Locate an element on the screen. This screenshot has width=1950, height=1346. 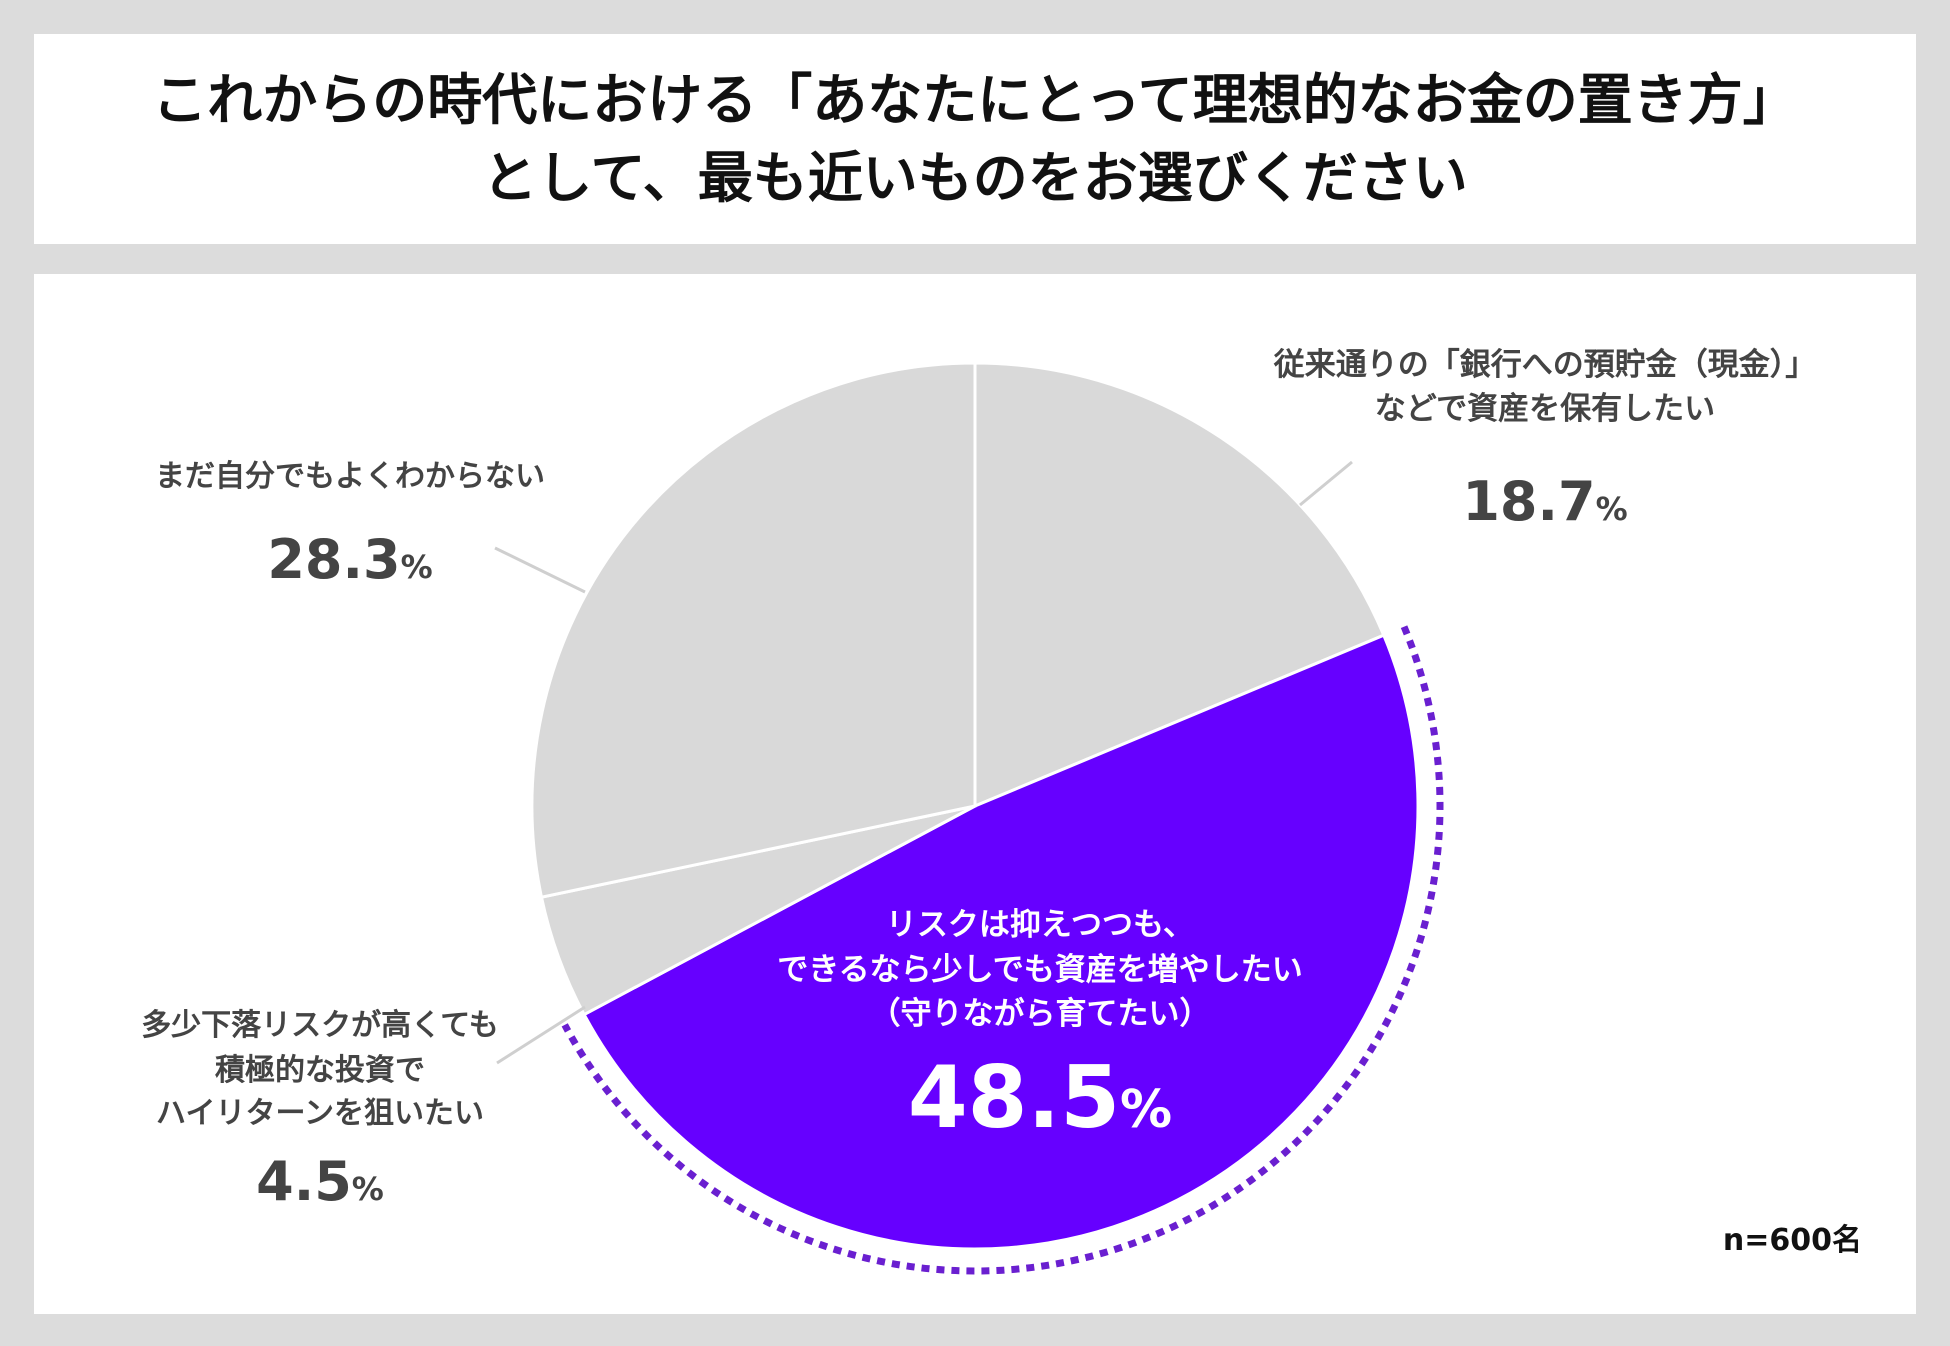
slice-value-protect-and-grow: 48.5% is located at coordinates (1040, 1098).